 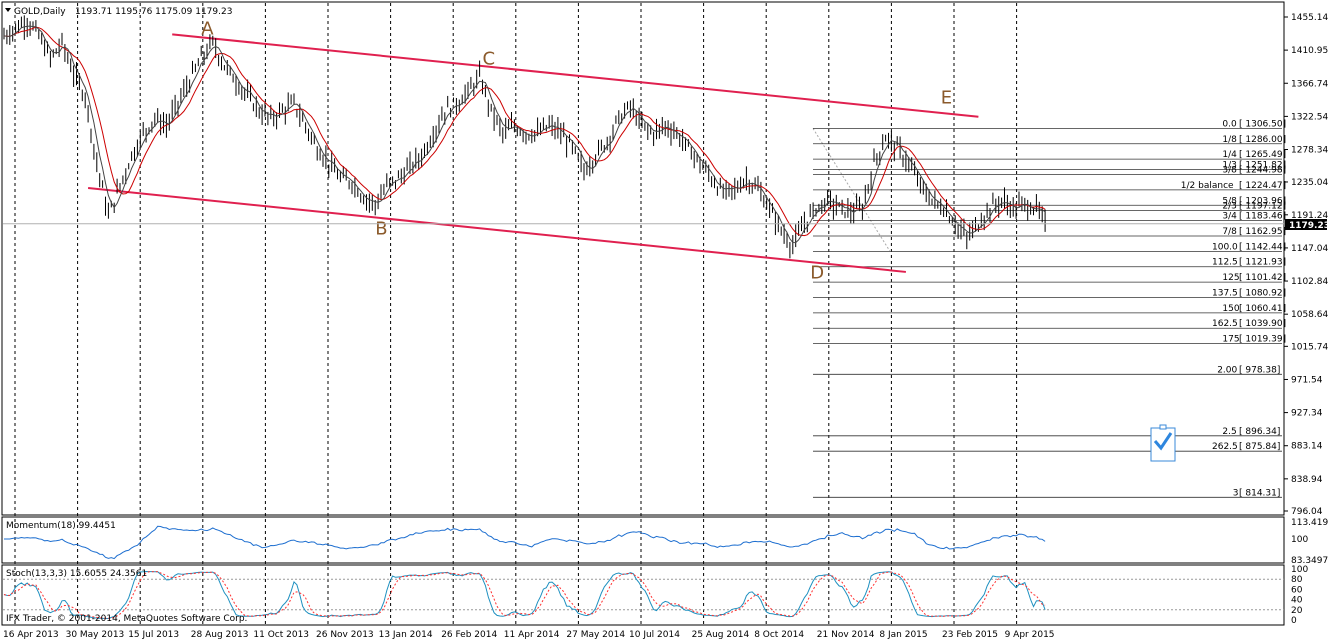 What do you see at coordinates (1262, 309) in the screenshot?
I see `fib-level-value: [ 1060.41]` at bounding box center [1262, 309].